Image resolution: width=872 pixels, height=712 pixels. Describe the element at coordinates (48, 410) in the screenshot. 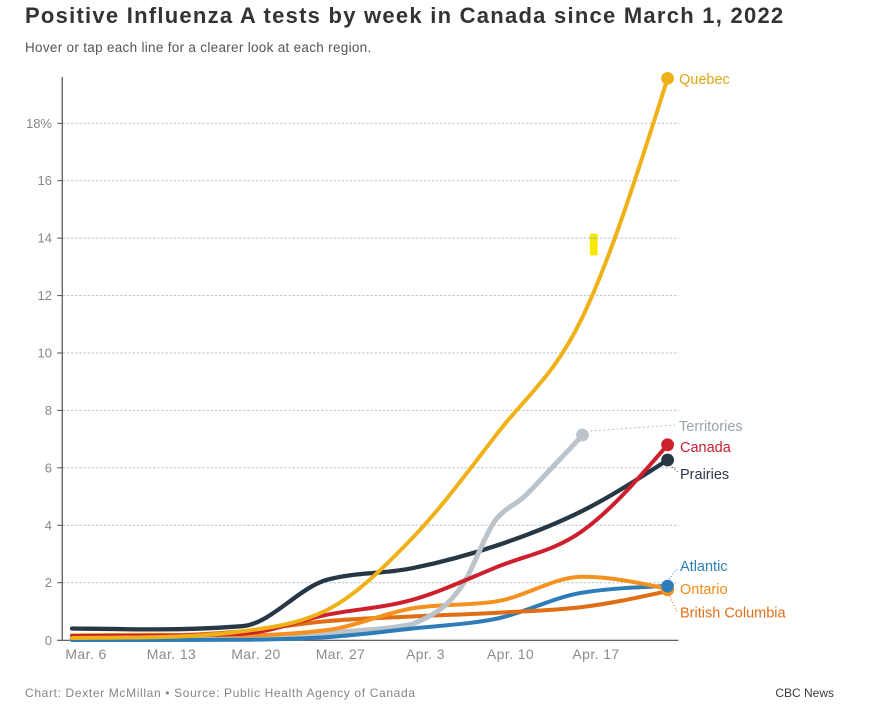

I see `svg-text: 8` at that location.